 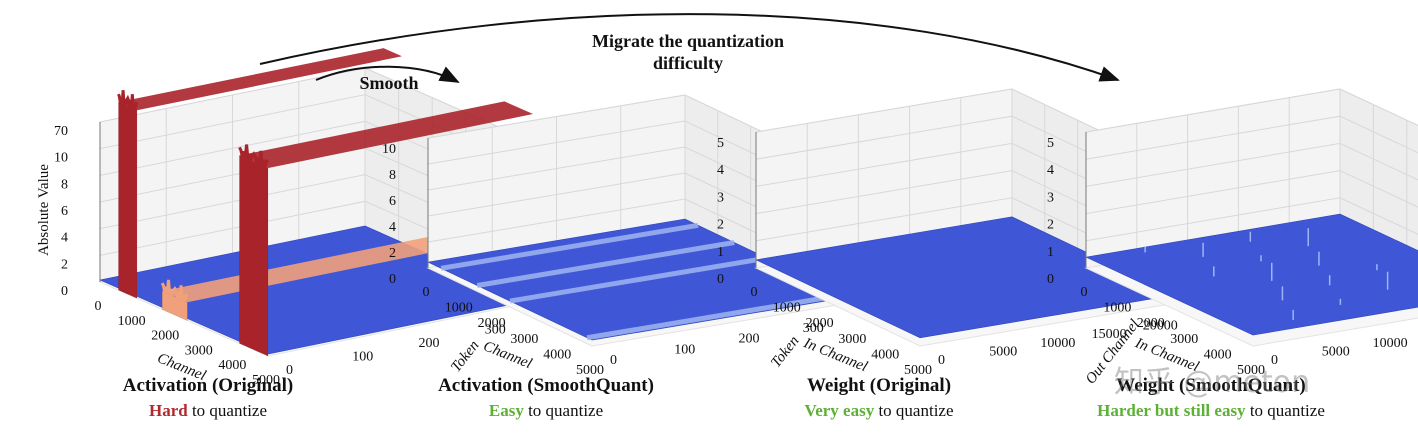 What do you see at coordinates (44, 210) in the screenshot?
I see `z-axis-label: Absolute Value` at bounding box center [44, 210].